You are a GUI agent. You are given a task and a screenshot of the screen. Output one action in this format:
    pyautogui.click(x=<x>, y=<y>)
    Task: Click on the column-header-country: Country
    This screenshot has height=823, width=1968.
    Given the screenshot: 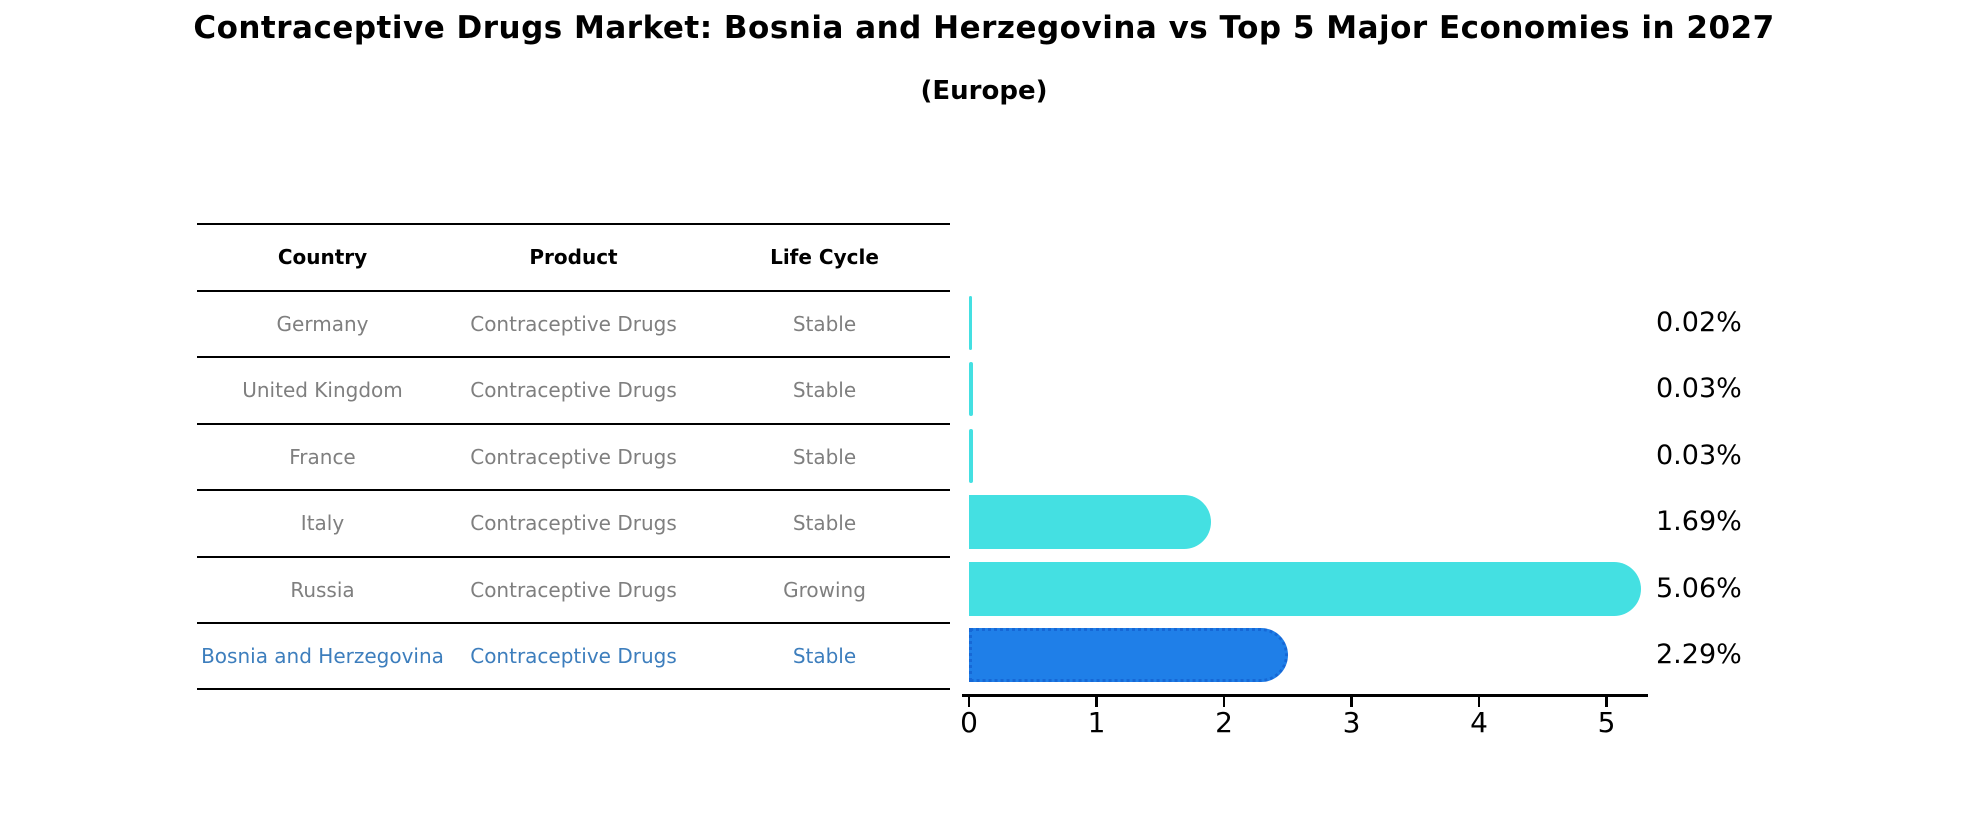 What is the action you would take?
    pyautogui.click(x=322, y=257)
    